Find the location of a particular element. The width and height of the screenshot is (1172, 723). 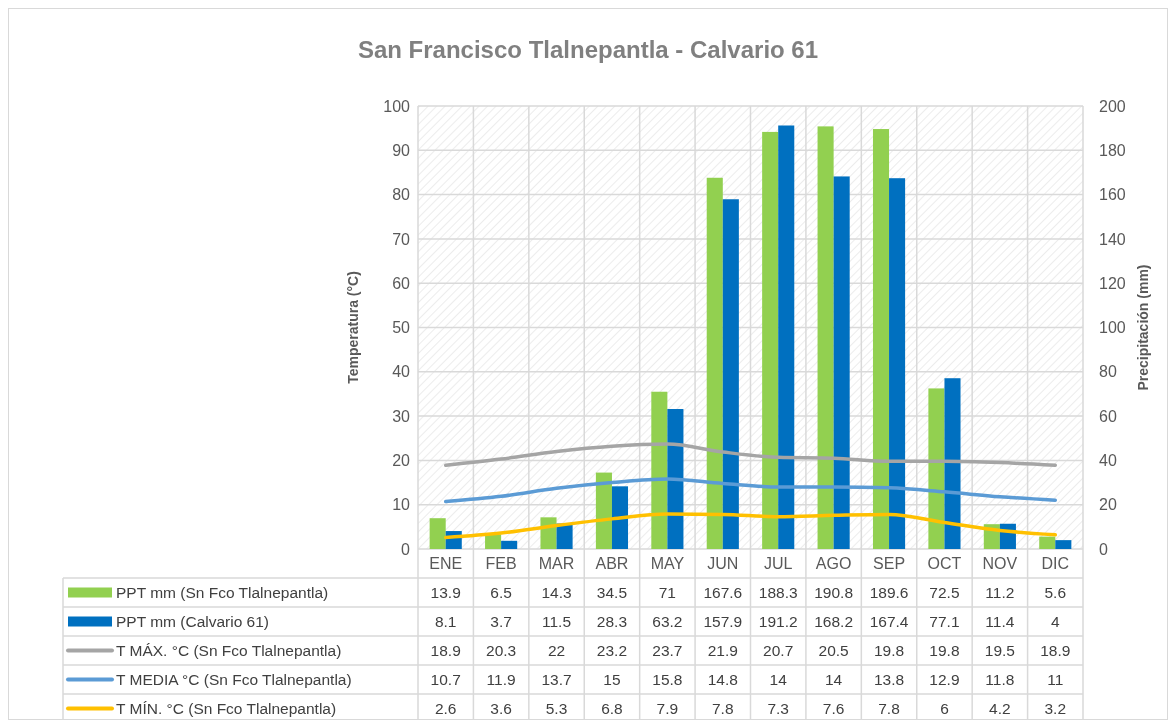

data-label: 63.2 is located at coordinates (667, 621).